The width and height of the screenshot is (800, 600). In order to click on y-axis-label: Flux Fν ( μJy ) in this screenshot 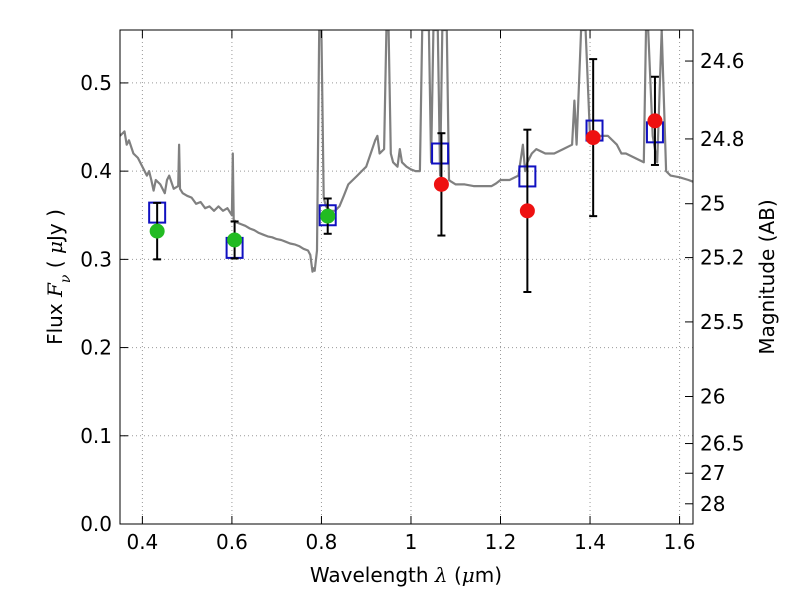, I will do `click(58, 277)`.